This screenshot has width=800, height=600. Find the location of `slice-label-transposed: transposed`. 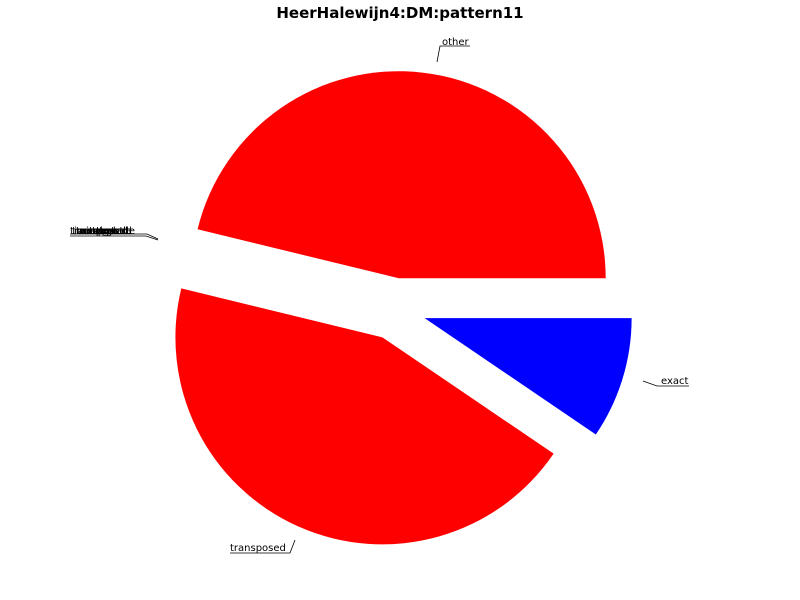

slice-label-transposed: transposed is located at coordinates (258, 548).